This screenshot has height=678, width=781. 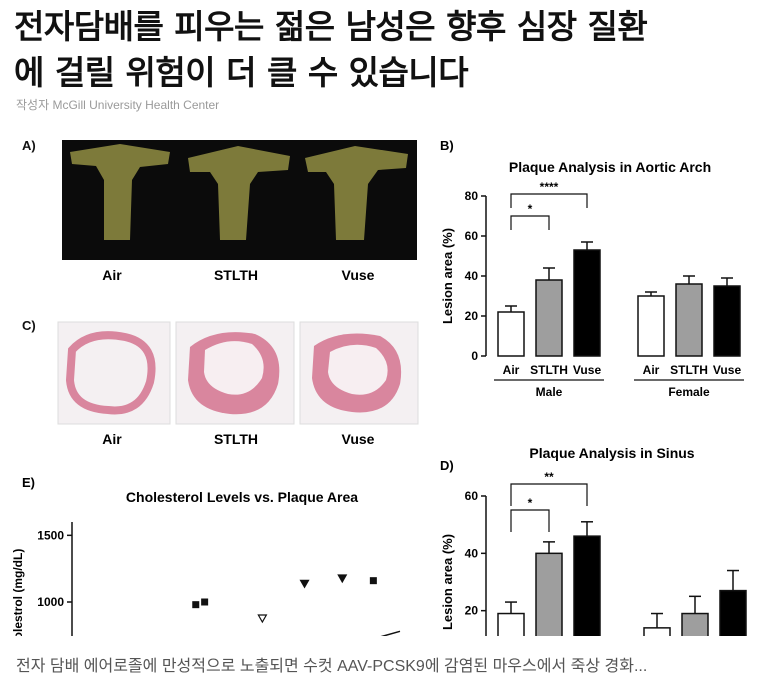 What do you see at coordinates (549, 477) in the screenshot?
I see `significance-label: **` at bounding box center [549, 477].